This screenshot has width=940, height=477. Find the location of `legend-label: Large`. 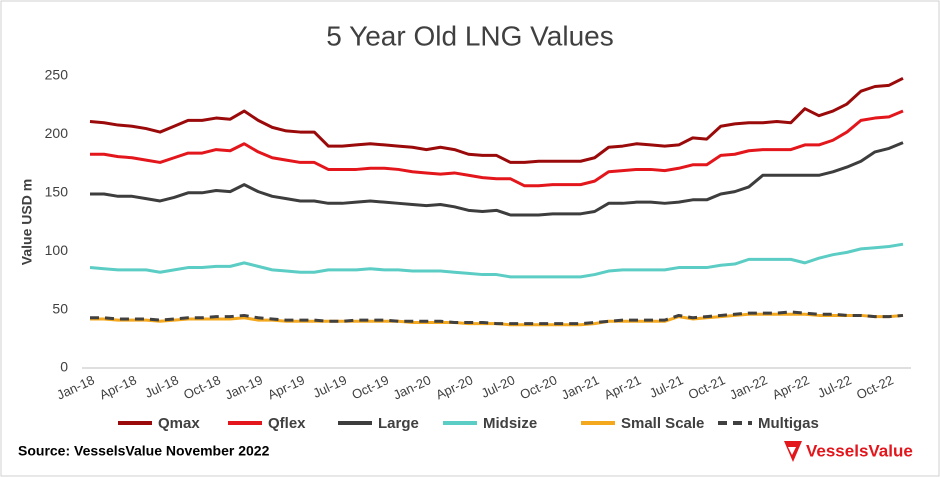

legend-label: Large is located at coordinates (398, 423).